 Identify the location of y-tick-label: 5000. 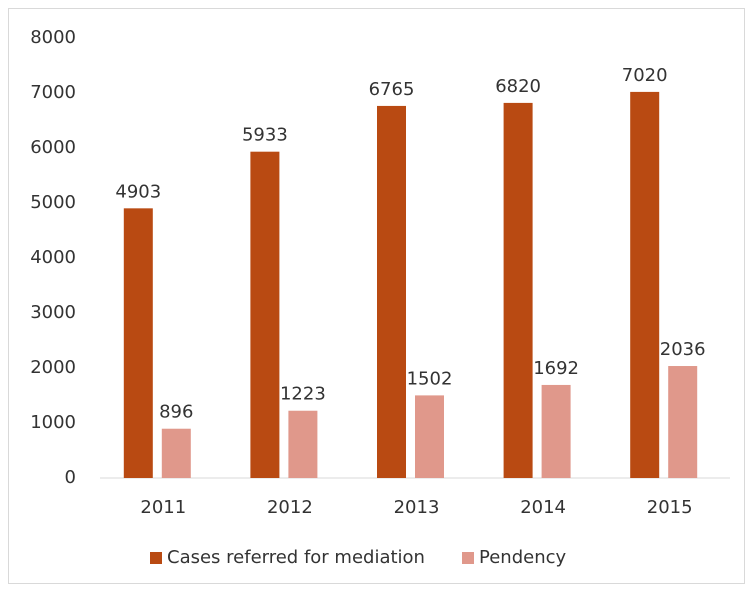
(53, 202).